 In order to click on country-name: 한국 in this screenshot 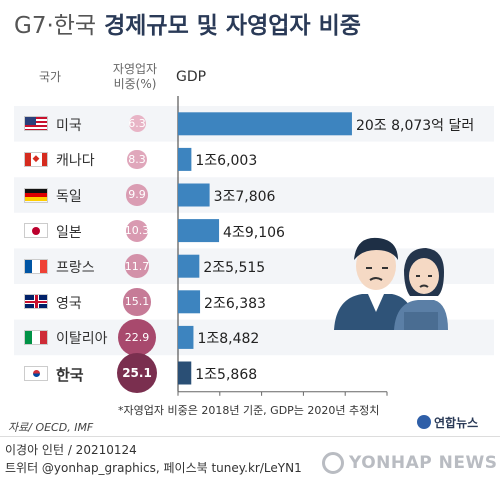, I will do `click(70, 375)`.